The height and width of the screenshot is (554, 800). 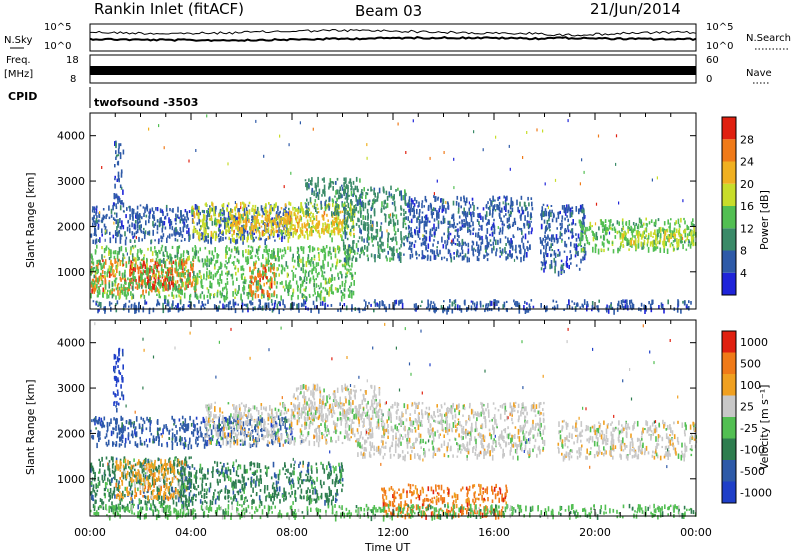 I want to click on ytick-label: 2000, so click(x=71, y=226).